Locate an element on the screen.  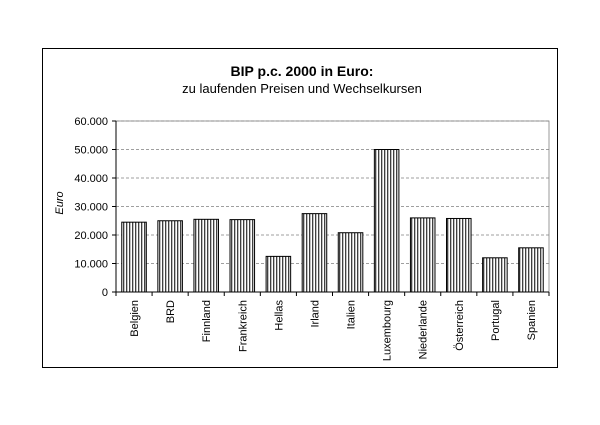
y-tick-label: 50.000 is located at coordinates (91, 151).